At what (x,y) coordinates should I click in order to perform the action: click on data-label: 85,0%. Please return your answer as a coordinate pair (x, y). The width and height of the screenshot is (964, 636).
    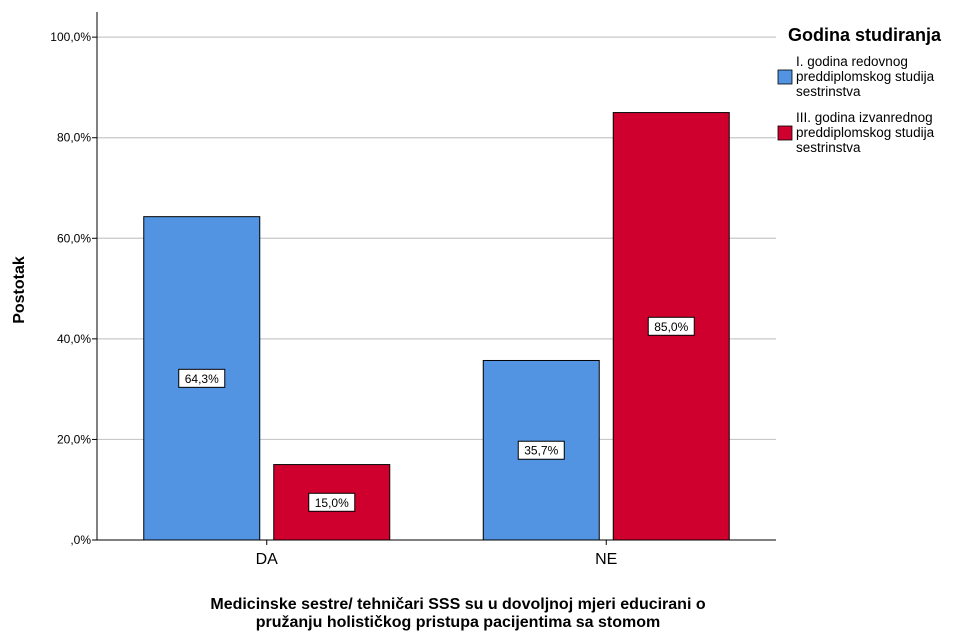
    Looking at the image, I should click on (671, 327).